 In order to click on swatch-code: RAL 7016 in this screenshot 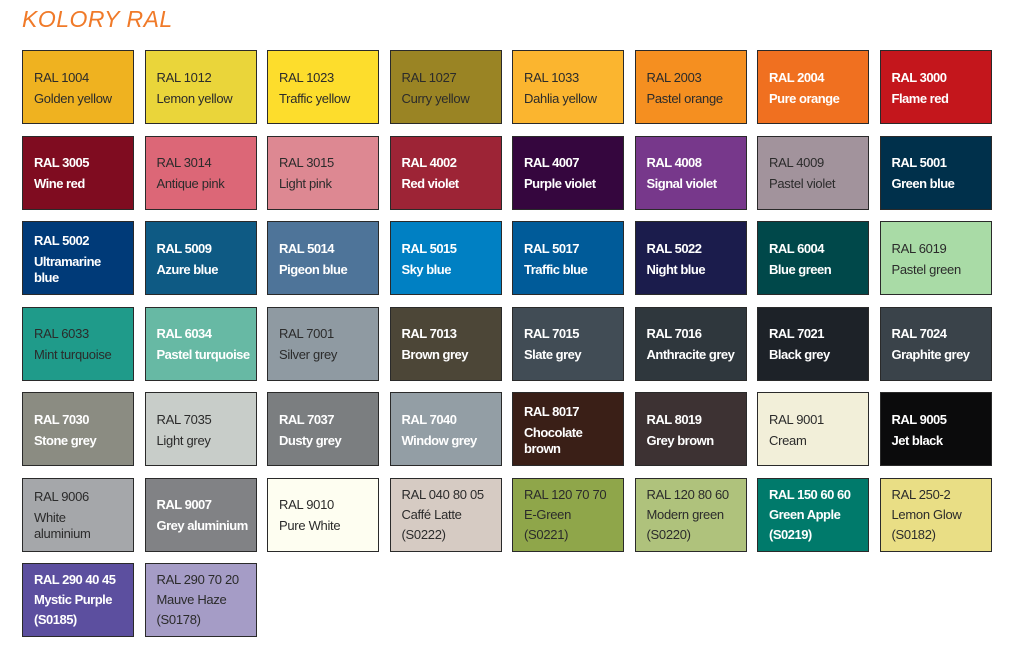, I will do `click(674, 333)`.